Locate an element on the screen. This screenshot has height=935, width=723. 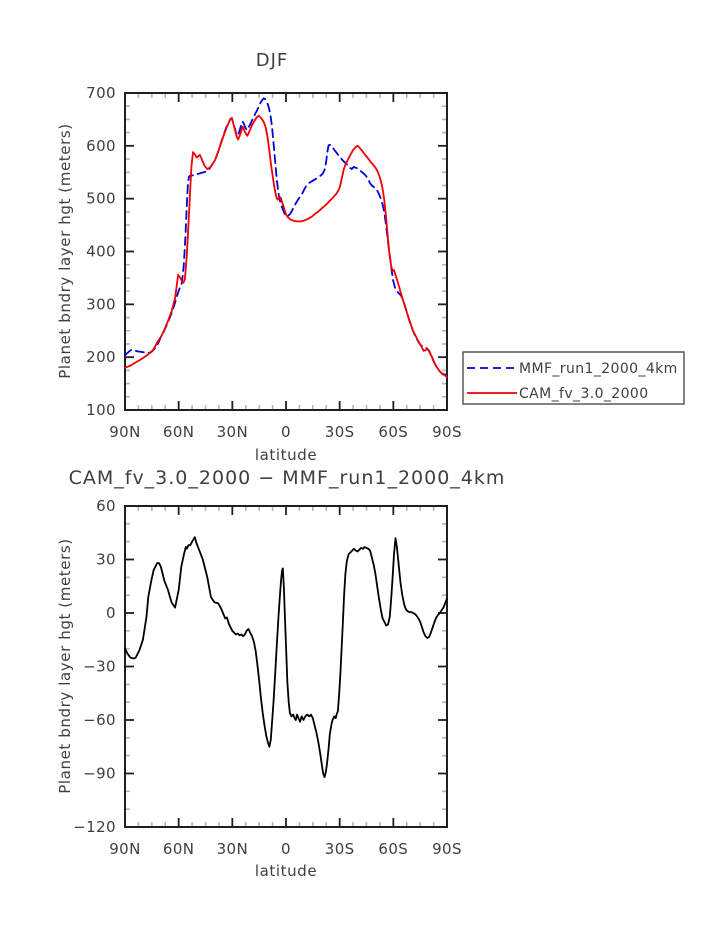
legend-box is located at coordinates (573, 378).